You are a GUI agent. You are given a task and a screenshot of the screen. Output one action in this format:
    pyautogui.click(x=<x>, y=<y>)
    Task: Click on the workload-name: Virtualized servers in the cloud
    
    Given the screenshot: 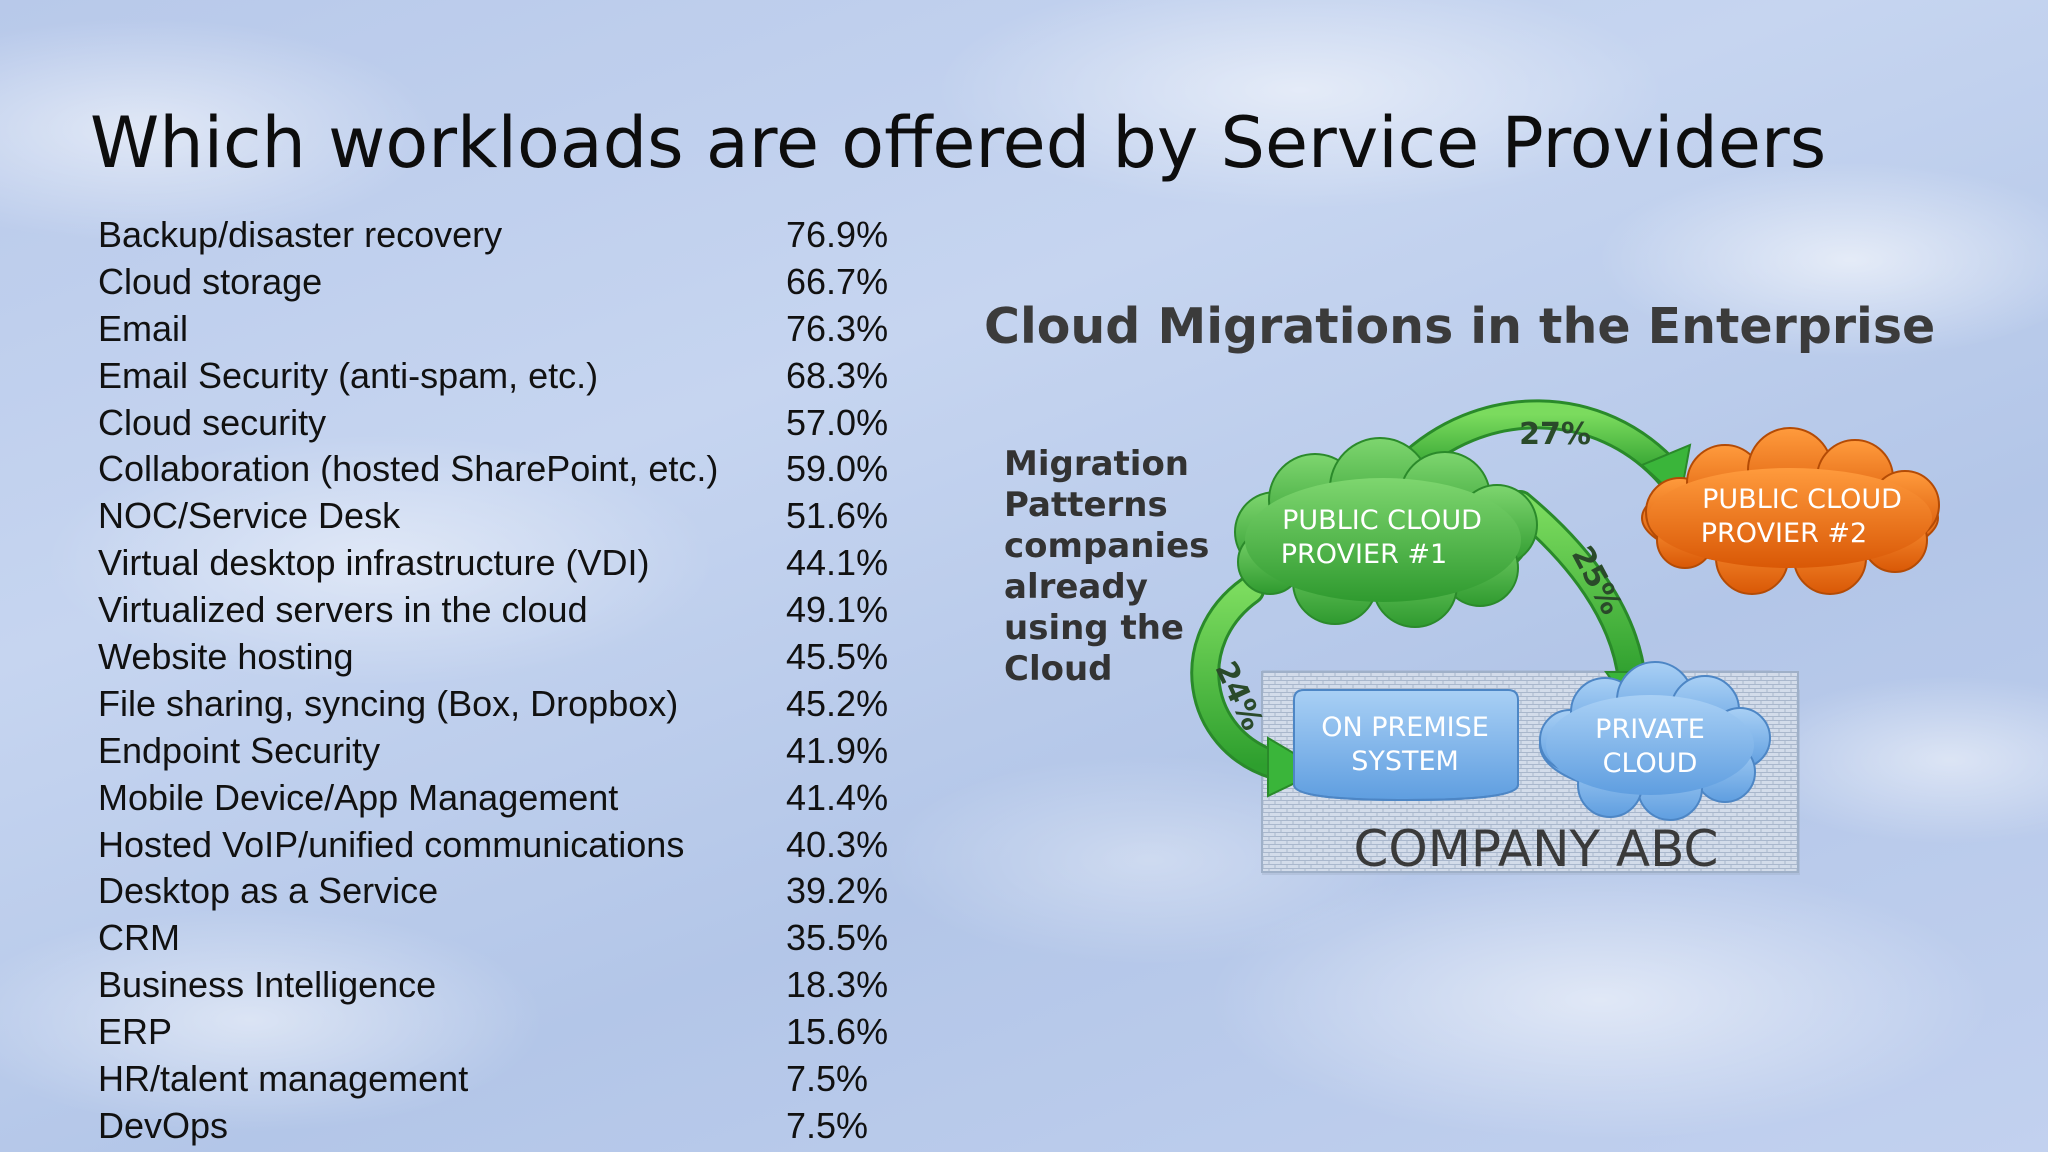 What is the action you would take?
    pyautogui.click(x=343, y=610)
    